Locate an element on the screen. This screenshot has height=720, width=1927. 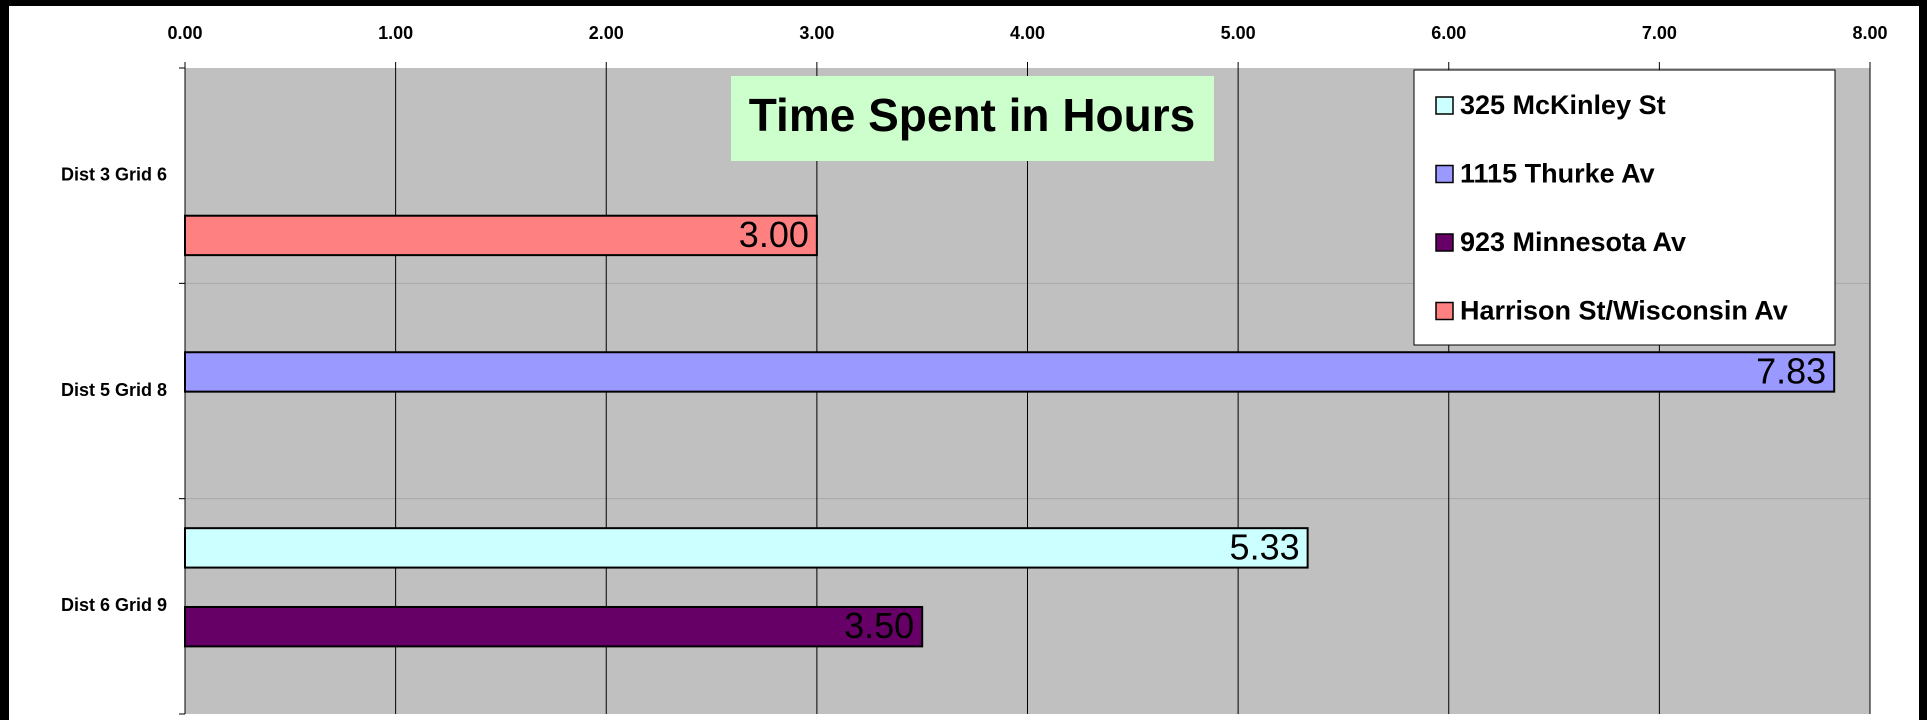
x-tick-label: 7.00 is located at coordinates (1659, 33).